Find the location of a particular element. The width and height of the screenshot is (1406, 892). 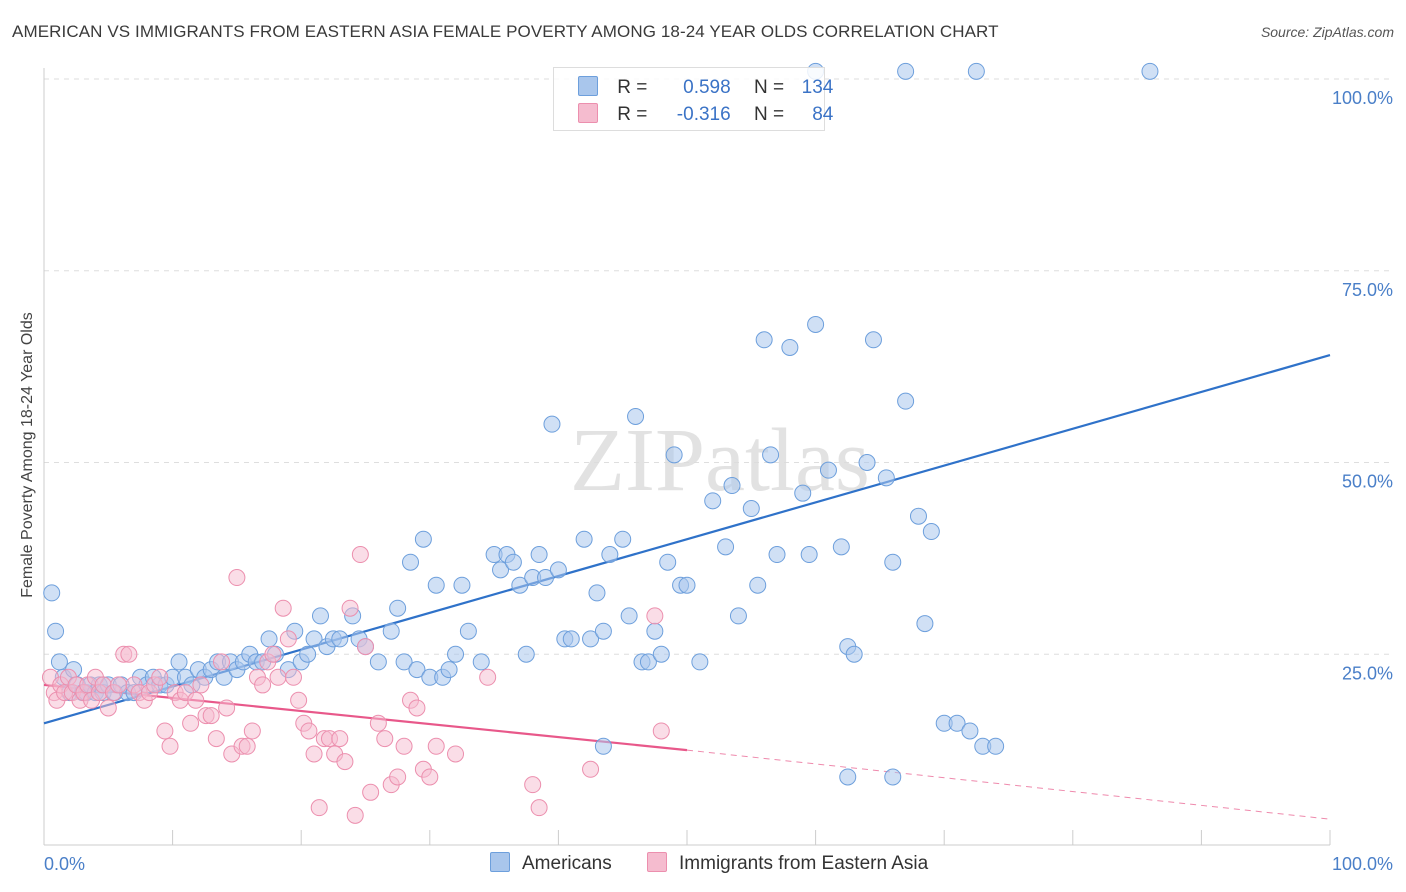

immigrants-points is located at coordinates (355, 685).